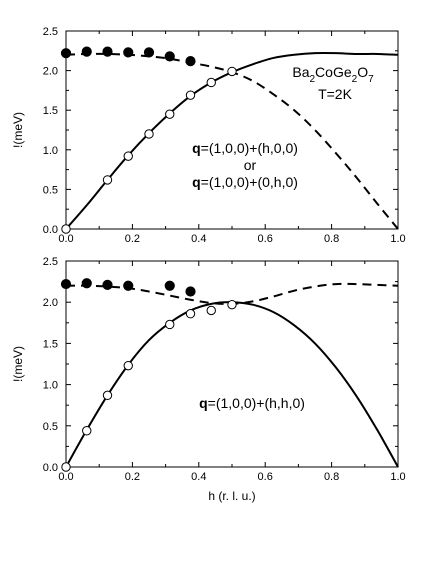 Image resolution: width=443 pixels, height=573 pixels. I want to click on q-vector-label-h00: q=(1,0,0)+(h,0,0), so click(245, 148).